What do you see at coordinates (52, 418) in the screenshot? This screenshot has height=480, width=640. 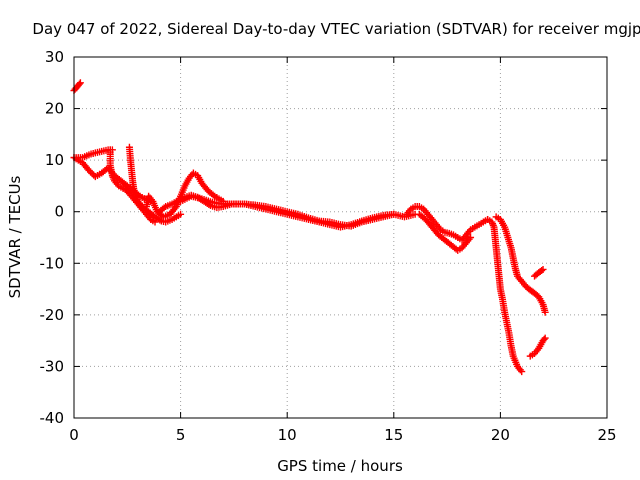 I see `y-tick-label: -40` at bounding box center [52, 418].